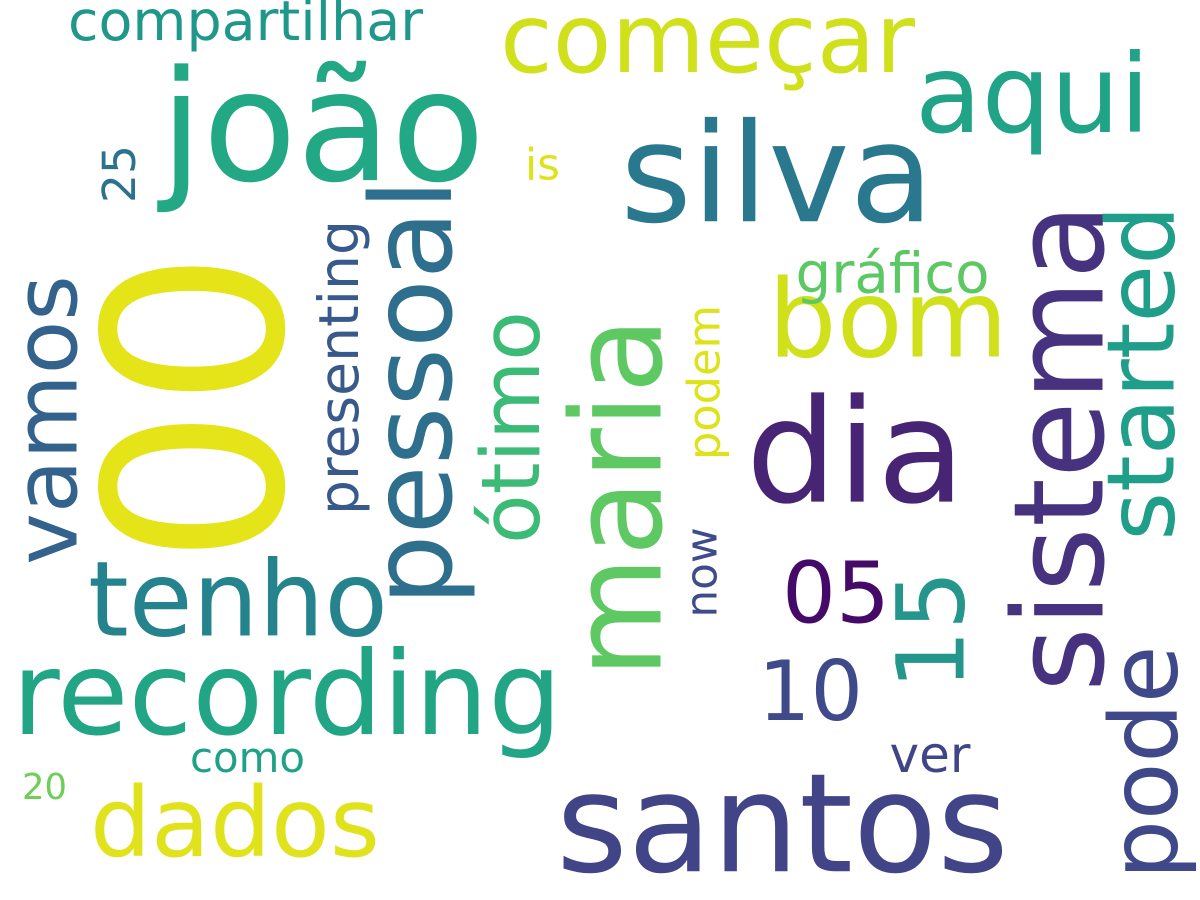 The height and width of the screenshot is (900, 1200). What do you see at coordinates (245, 27) in the screenshot?
I see `word-compartilhar: compartilhar` at bounding box center [245, 27].